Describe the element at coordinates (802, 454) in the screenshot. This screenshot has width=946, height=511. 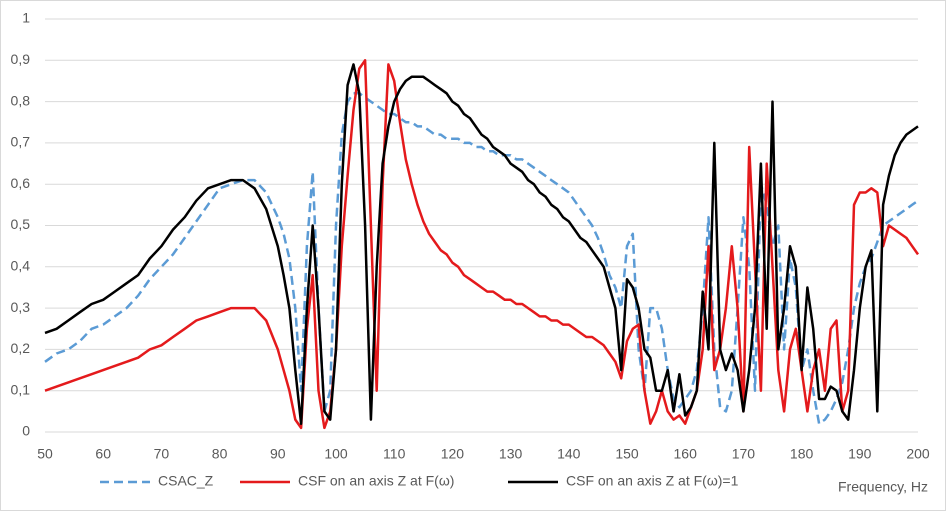
I see `x-tick-label: 180` at that location.